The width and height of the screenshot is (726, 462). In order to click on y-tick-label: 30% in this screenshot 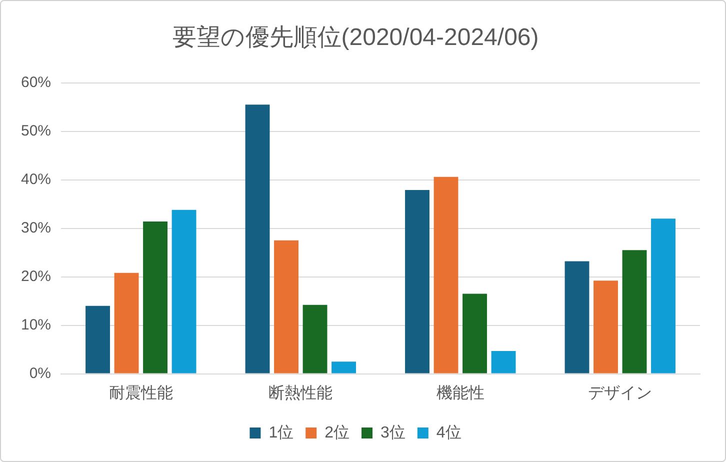, I will do `click(36, 227)`.